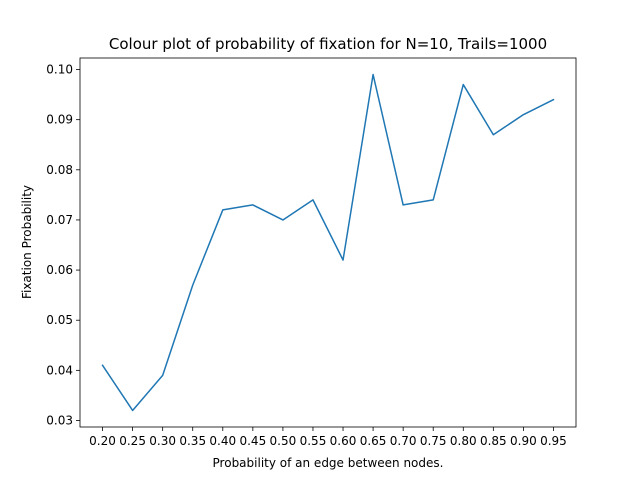  What do you see at coordinates (102, 441) in the screenshot?
I see `x-tick-label: 0.20` at bounding box center [102, 441].